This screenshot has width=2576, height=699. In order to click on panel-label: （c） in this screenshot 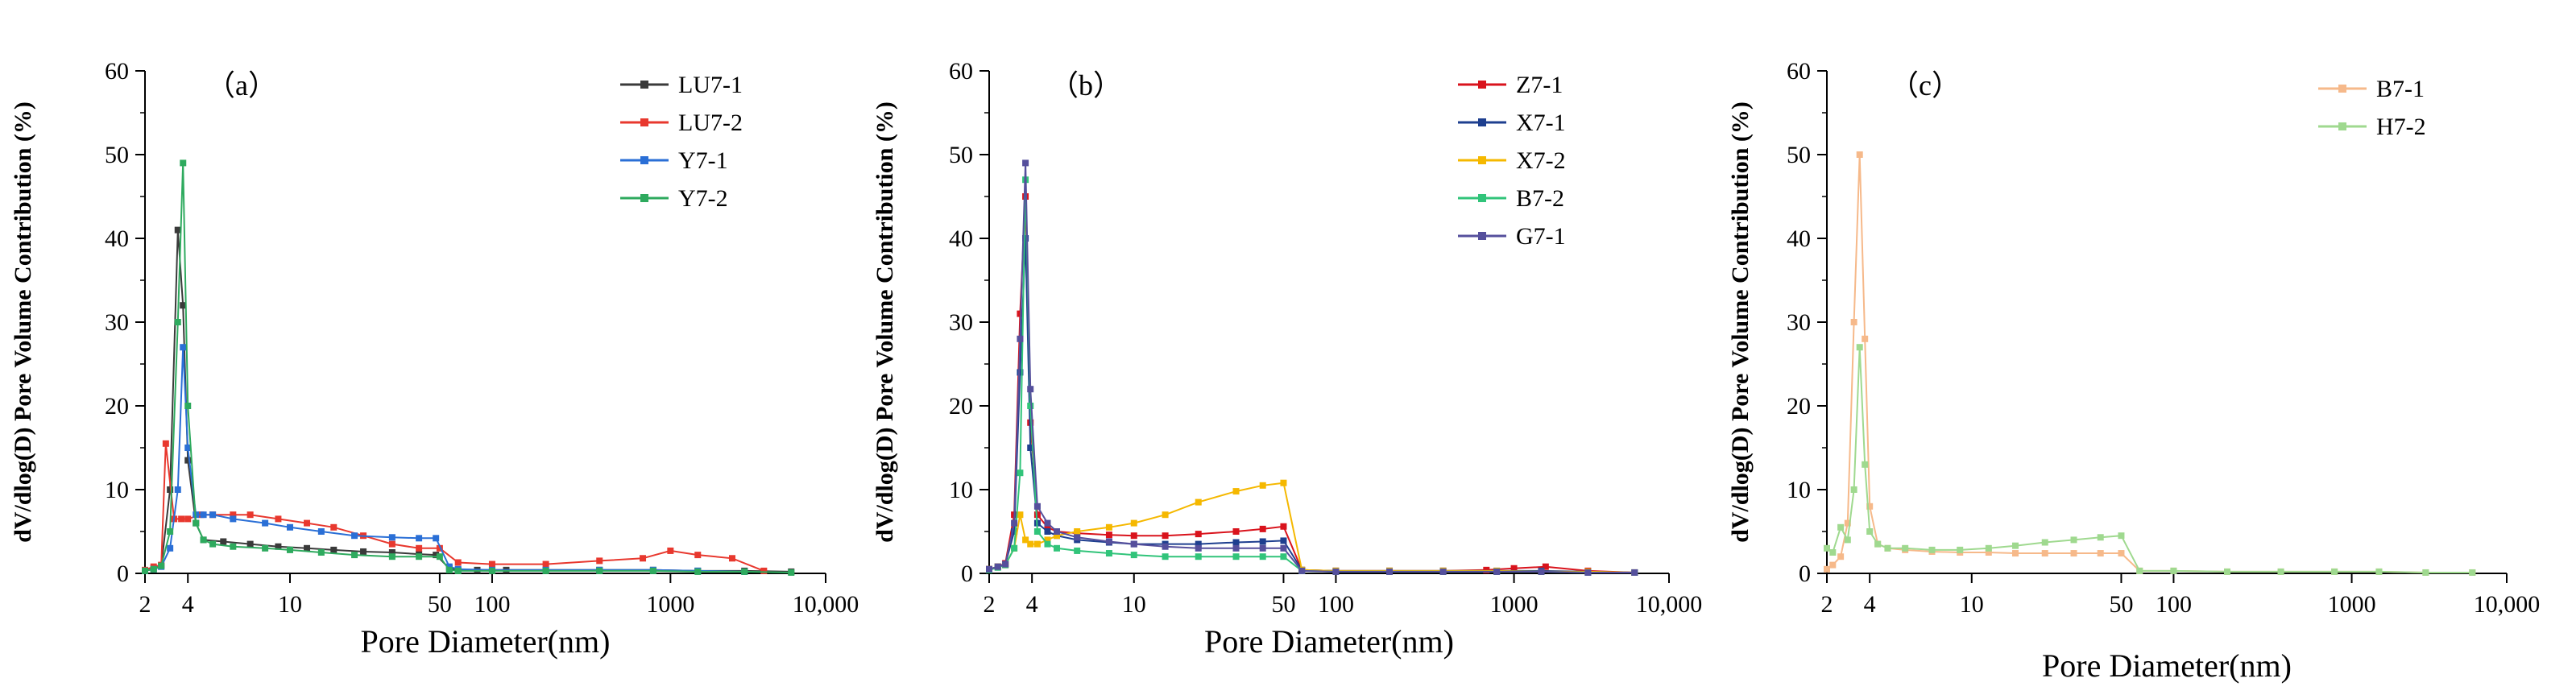, I will do `click(1925, 85)`.